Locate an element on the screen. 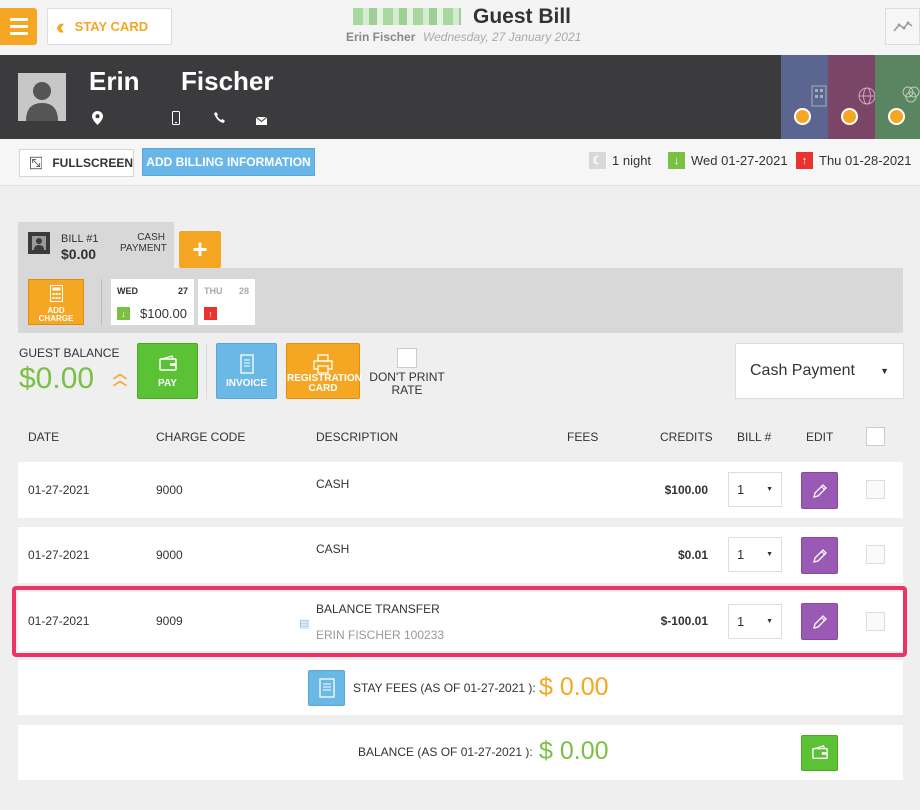  bill-amount: $0.00 is located at coordinates (79, 254).